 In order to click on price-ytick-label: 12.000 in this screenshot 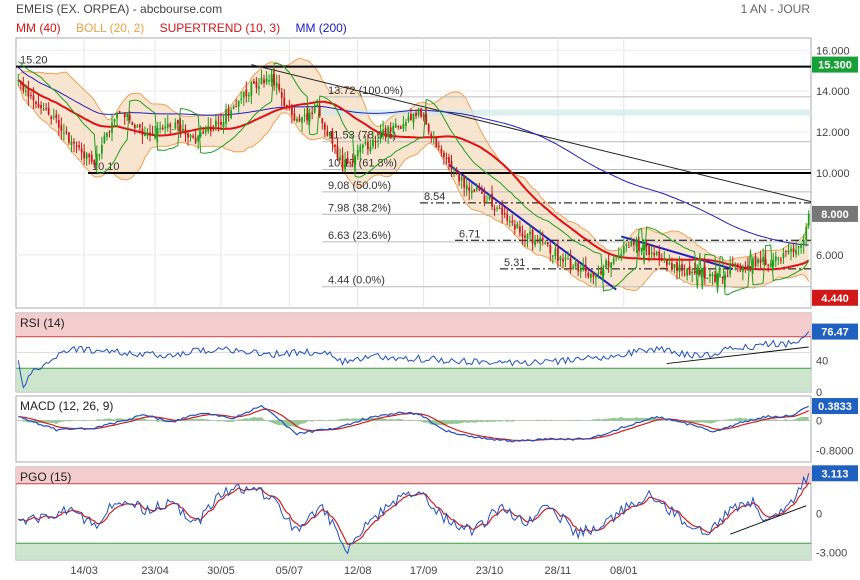, I will do `click(833, 133)`.